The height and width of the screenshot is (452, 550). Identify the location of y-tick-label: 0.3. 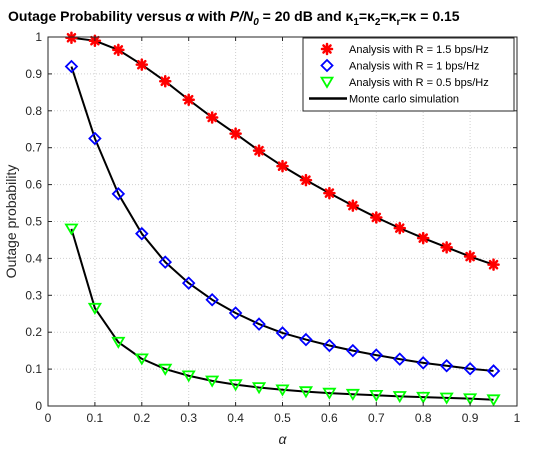
(33, 295).